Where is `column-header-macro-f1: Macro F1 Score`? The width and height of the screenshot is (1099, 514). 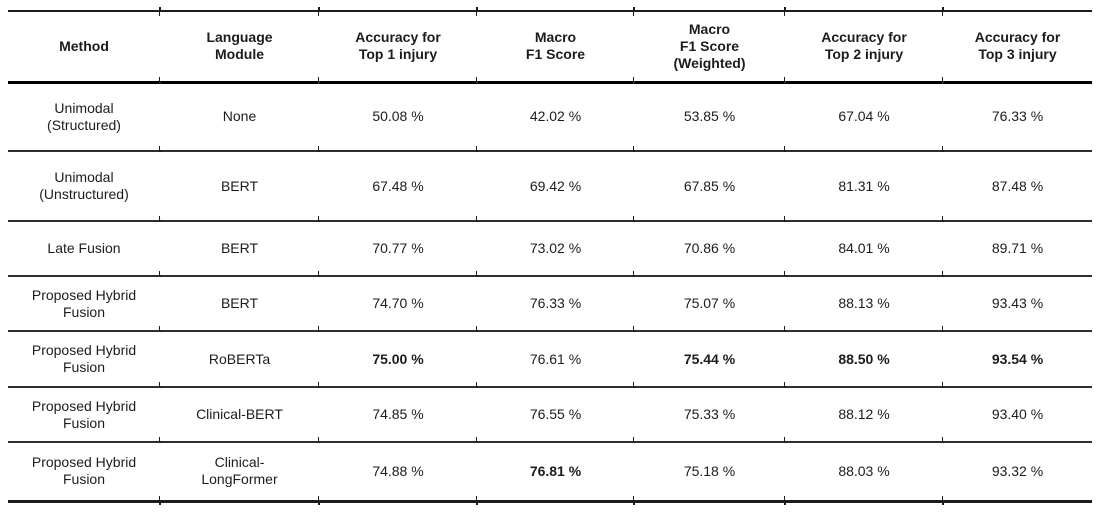
column-header-macro-f1: Macro F1 Score is located at coordinates (556, 45).